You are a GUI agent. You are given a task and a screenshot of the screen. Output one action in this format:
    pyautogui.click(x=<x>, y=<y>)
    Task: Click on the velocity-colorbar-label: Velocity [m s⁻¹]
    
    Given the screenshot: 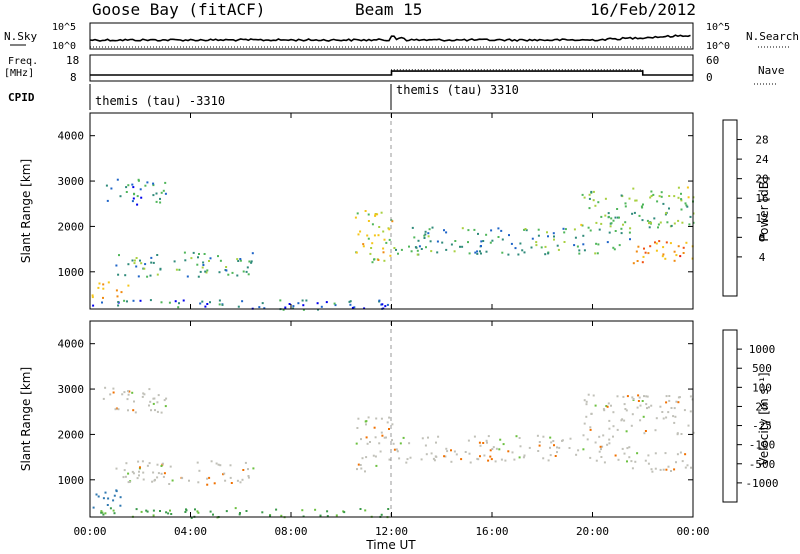 What is the action you would take?
    pyautogui.click(x=764, y=418)
    